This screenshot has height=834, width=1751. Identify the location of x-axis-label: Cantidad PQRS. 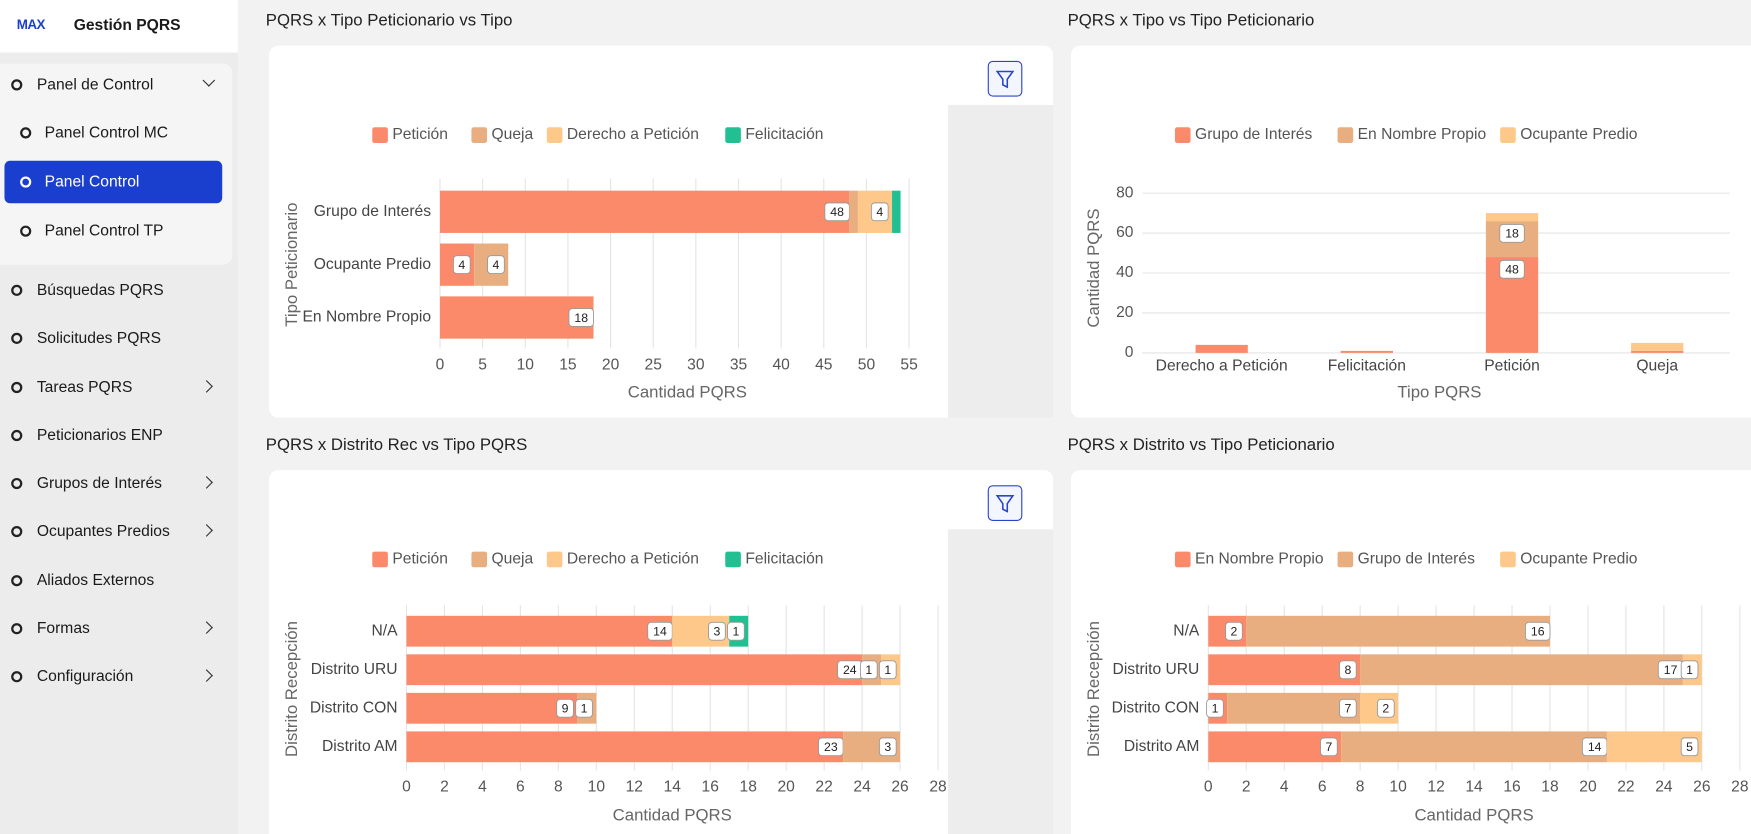
(672, 815).